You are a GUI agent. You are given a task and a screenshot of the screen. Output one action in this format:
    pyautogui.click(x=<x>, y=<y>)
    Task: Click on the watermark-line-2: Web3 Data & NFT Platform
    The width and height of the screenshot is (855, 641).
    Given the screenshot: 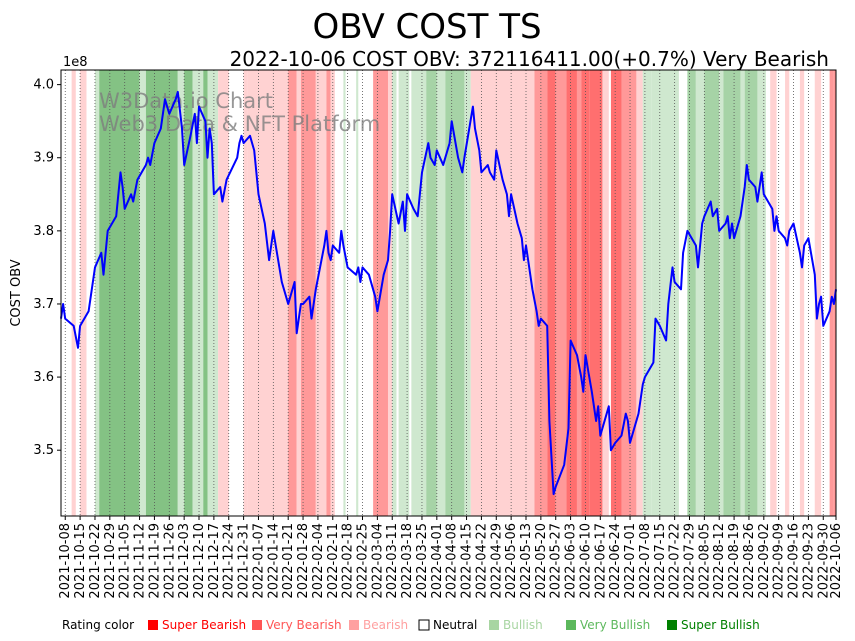 What is the action you would take?
    pyautogui.click(x=239, y=124)
    